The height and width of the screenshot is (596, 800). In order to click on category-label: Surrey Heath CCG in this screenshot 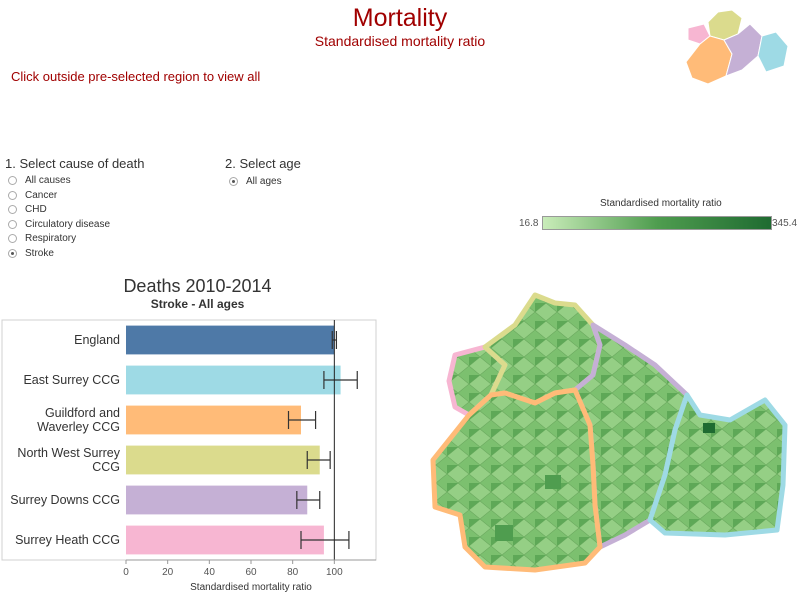, I will do `click(67, 540)`.